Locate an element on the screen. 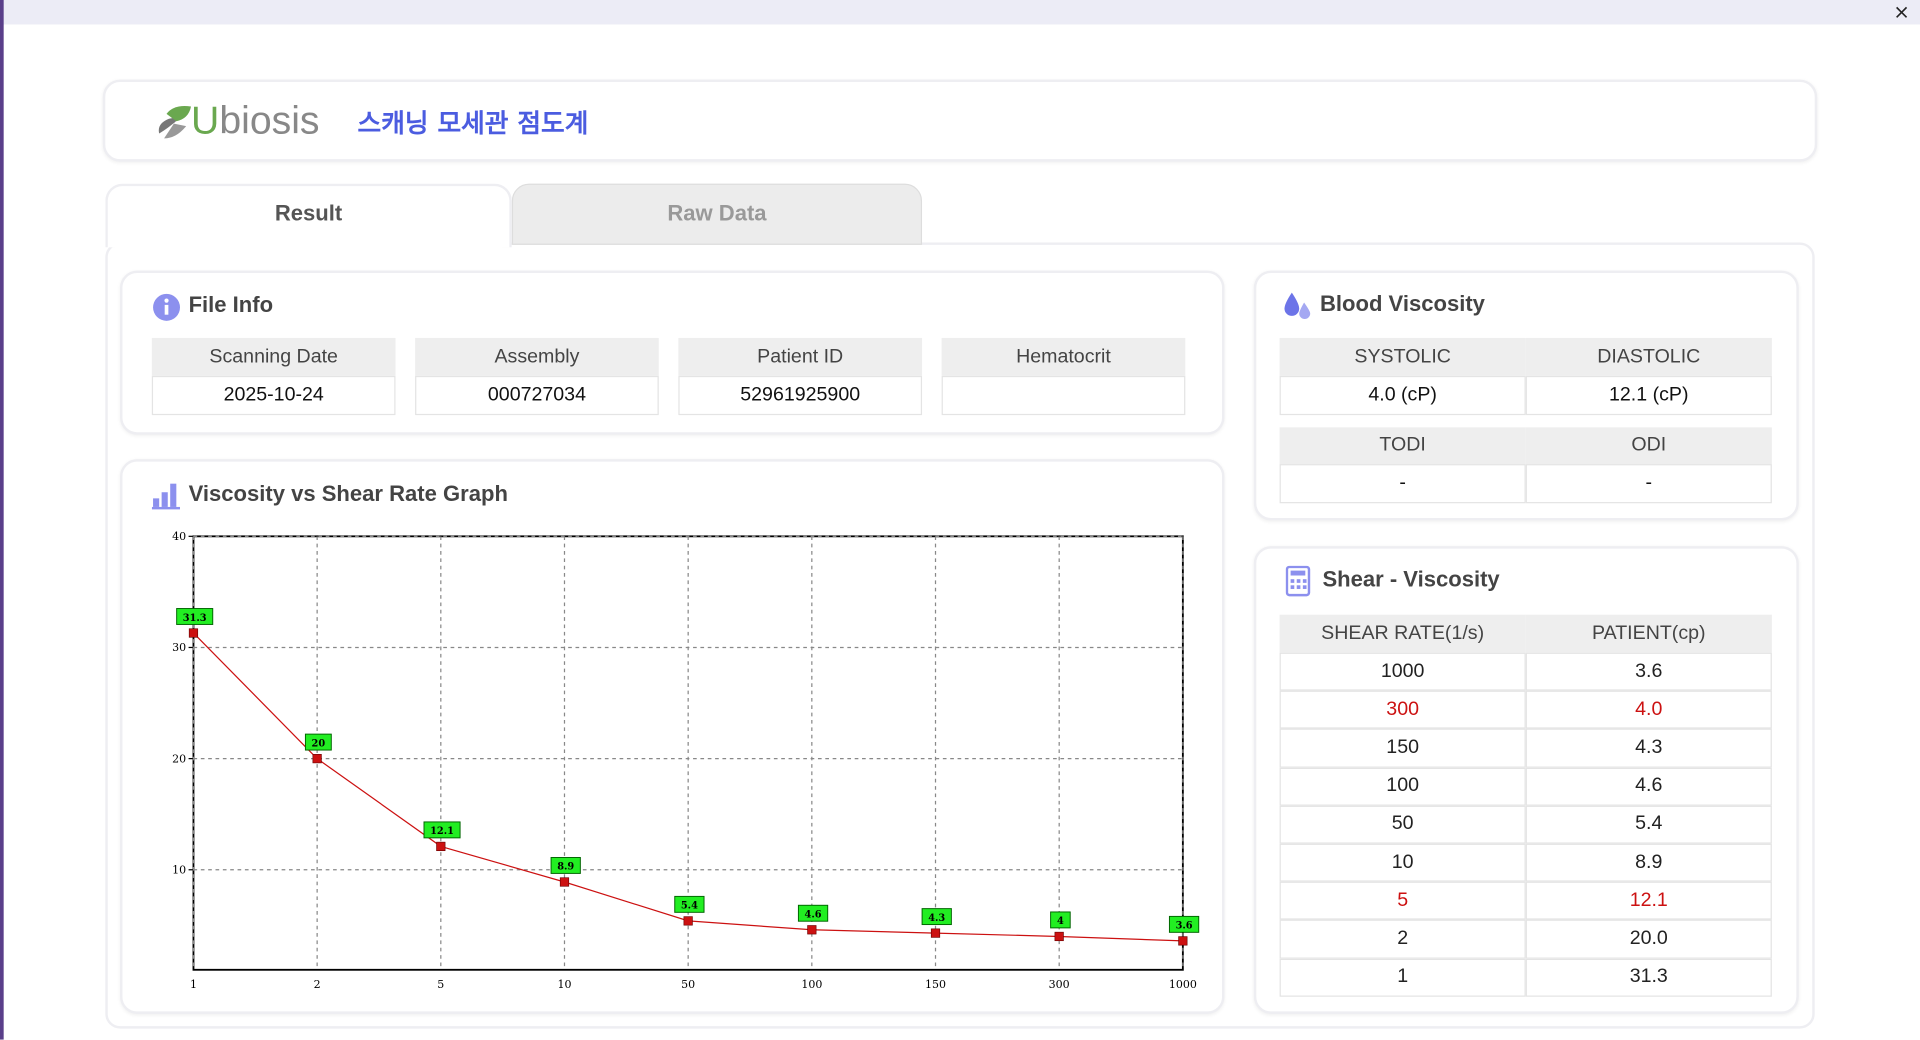 This screenshot has width=1920, height=1040. window-edge is located at coordinates (2, 520).